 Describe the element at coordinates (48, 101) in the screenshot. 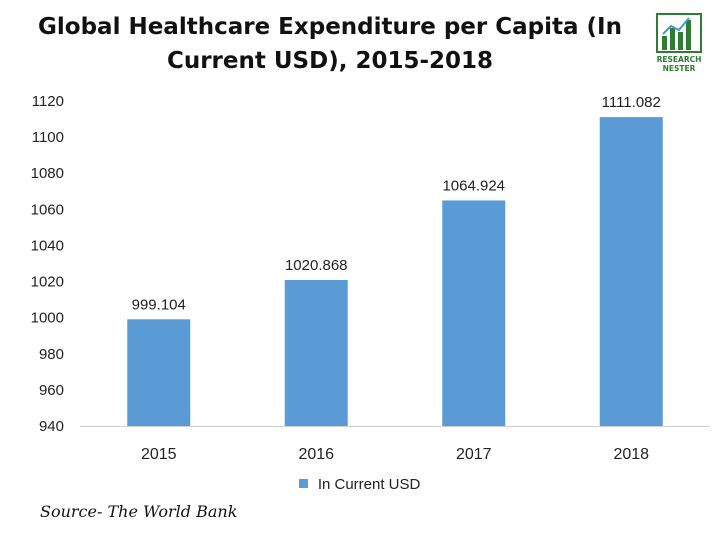

I see `y-tick-label: 1120` at that location.